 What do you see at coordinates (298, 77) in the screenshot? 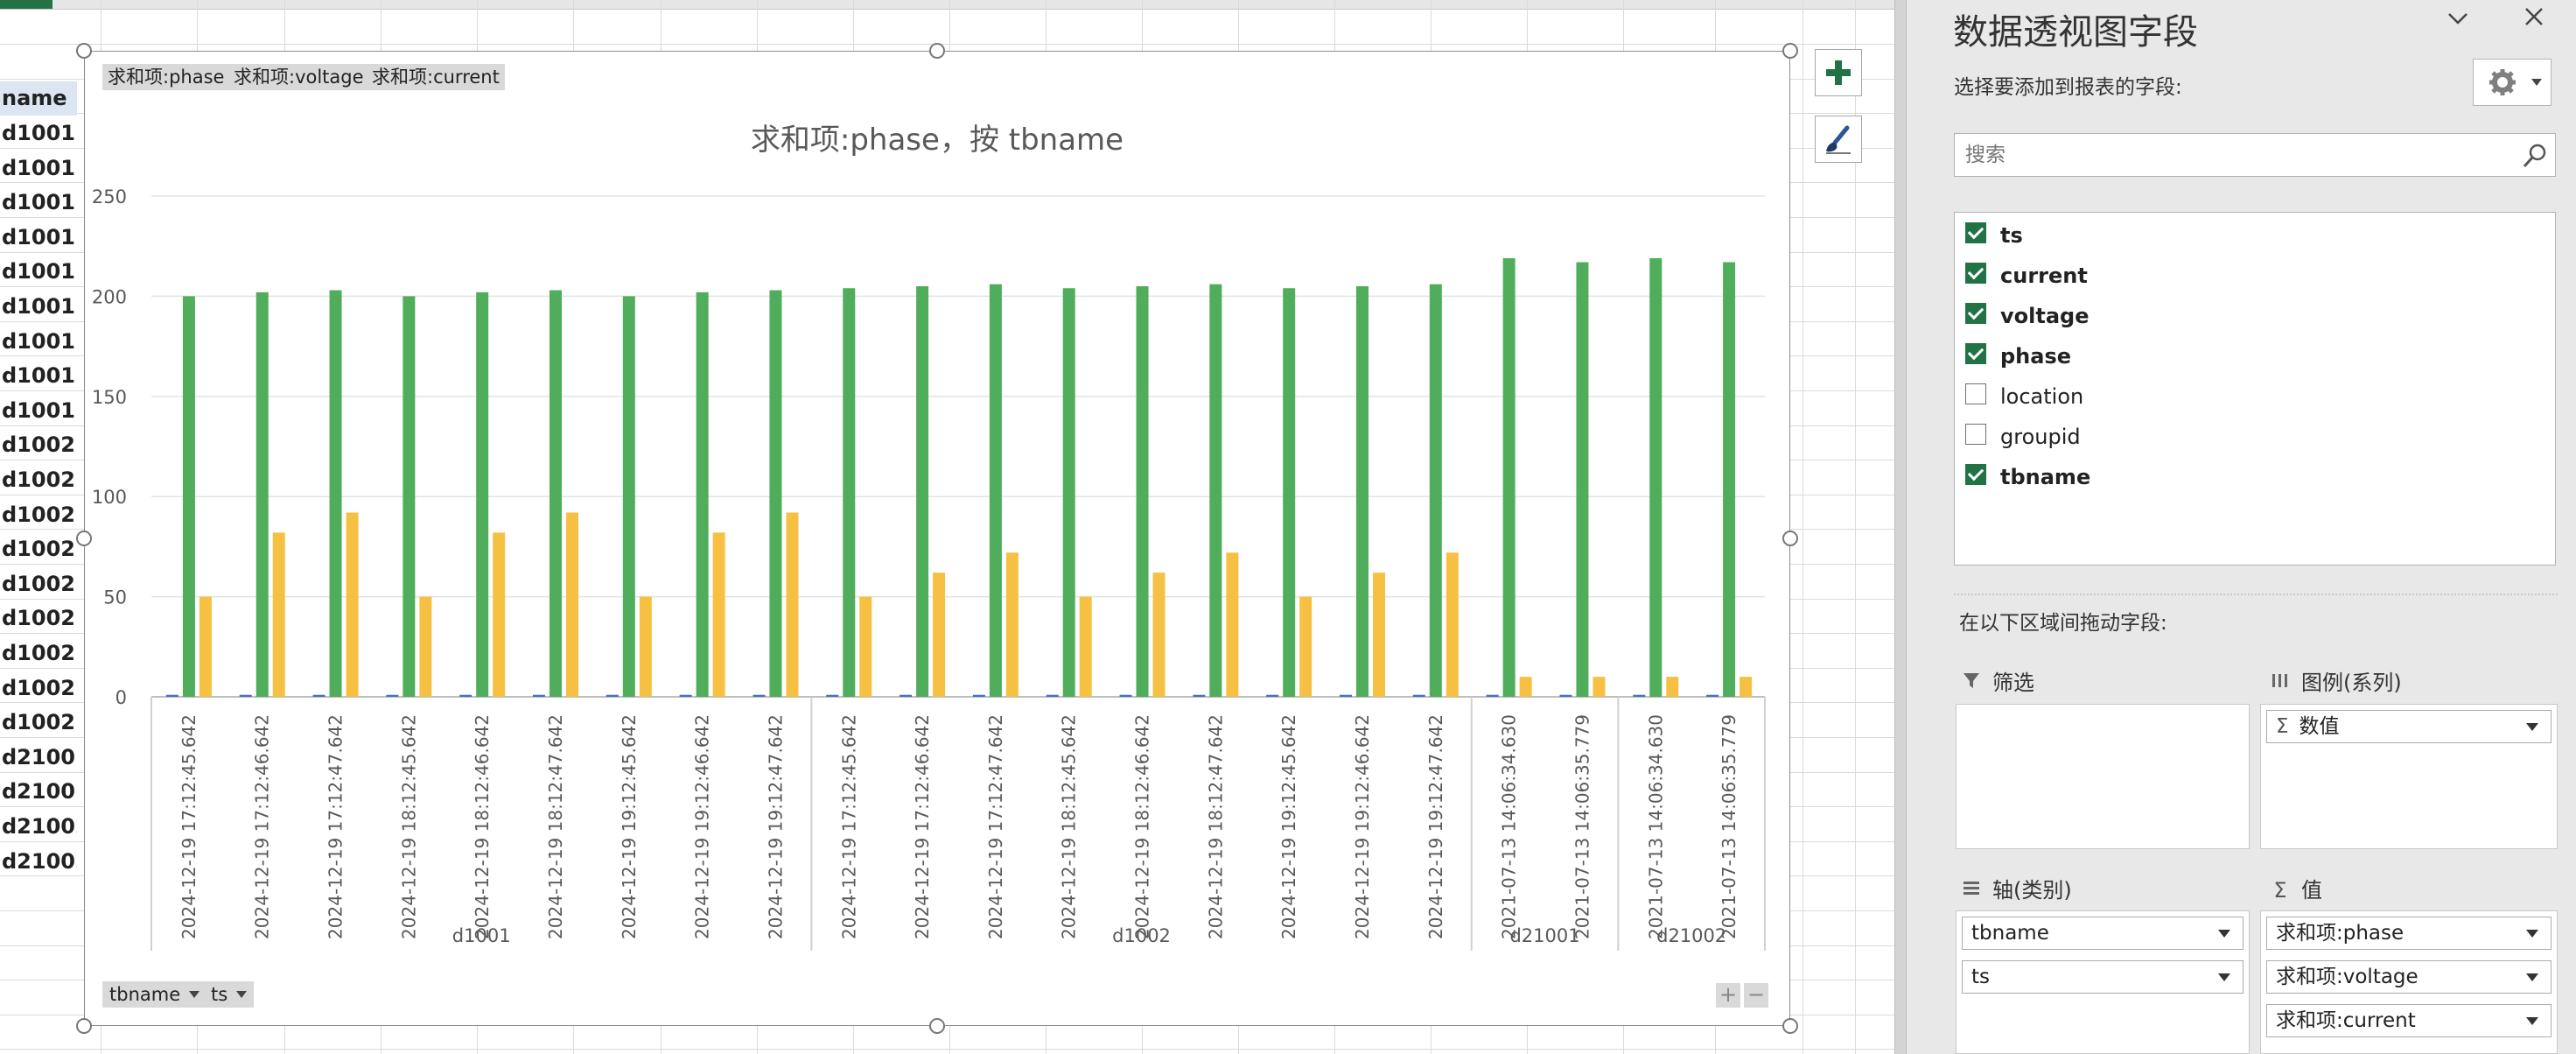
I see `value-field-button-voltage: 求和项:voltage` at bounding box center [298, 77].